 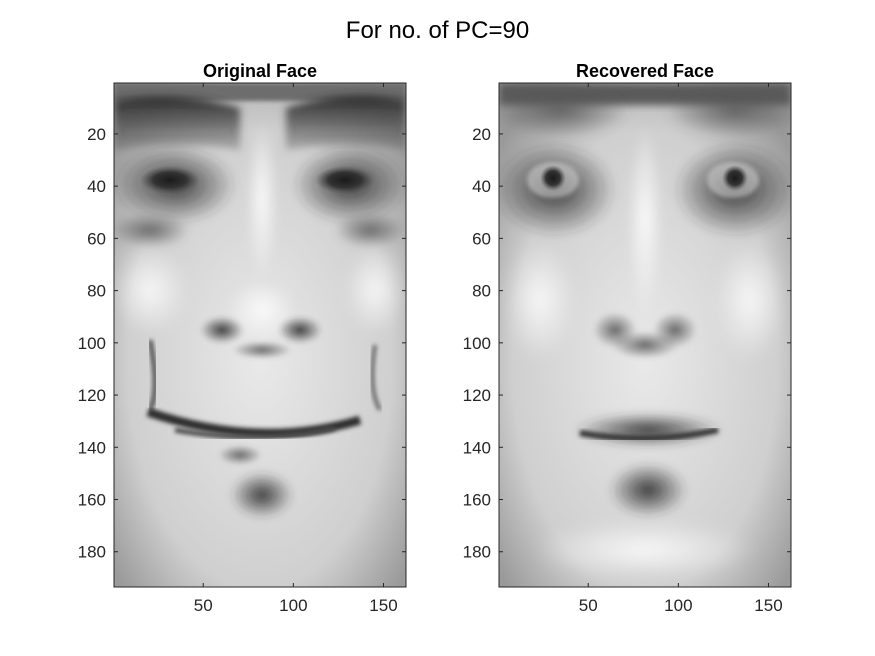 I want to click on figure-title: For no. of PC=90, so click(x=437, y=30).